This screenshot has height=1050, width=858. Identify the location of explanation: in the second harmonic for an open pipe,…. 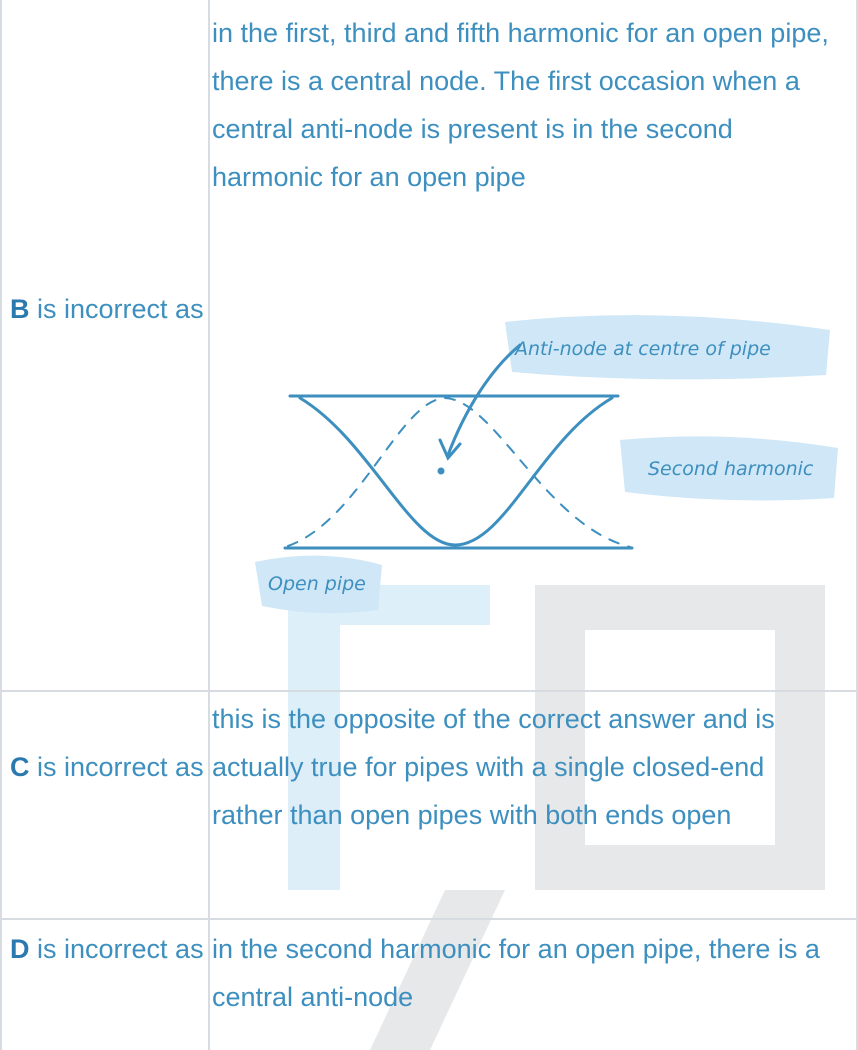
(516, 973).